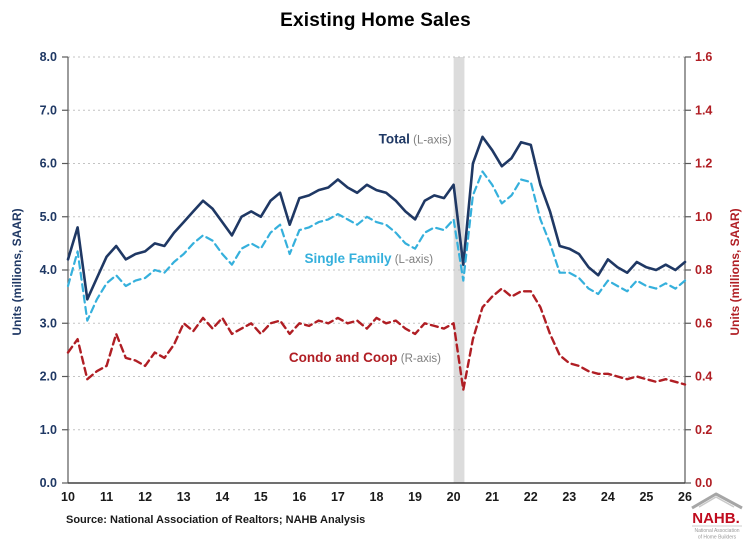  What do you see at coordinates (703, 323) in the screenshot?
I see `right-tick-label: 0.6` at bounding box center [703, 323].